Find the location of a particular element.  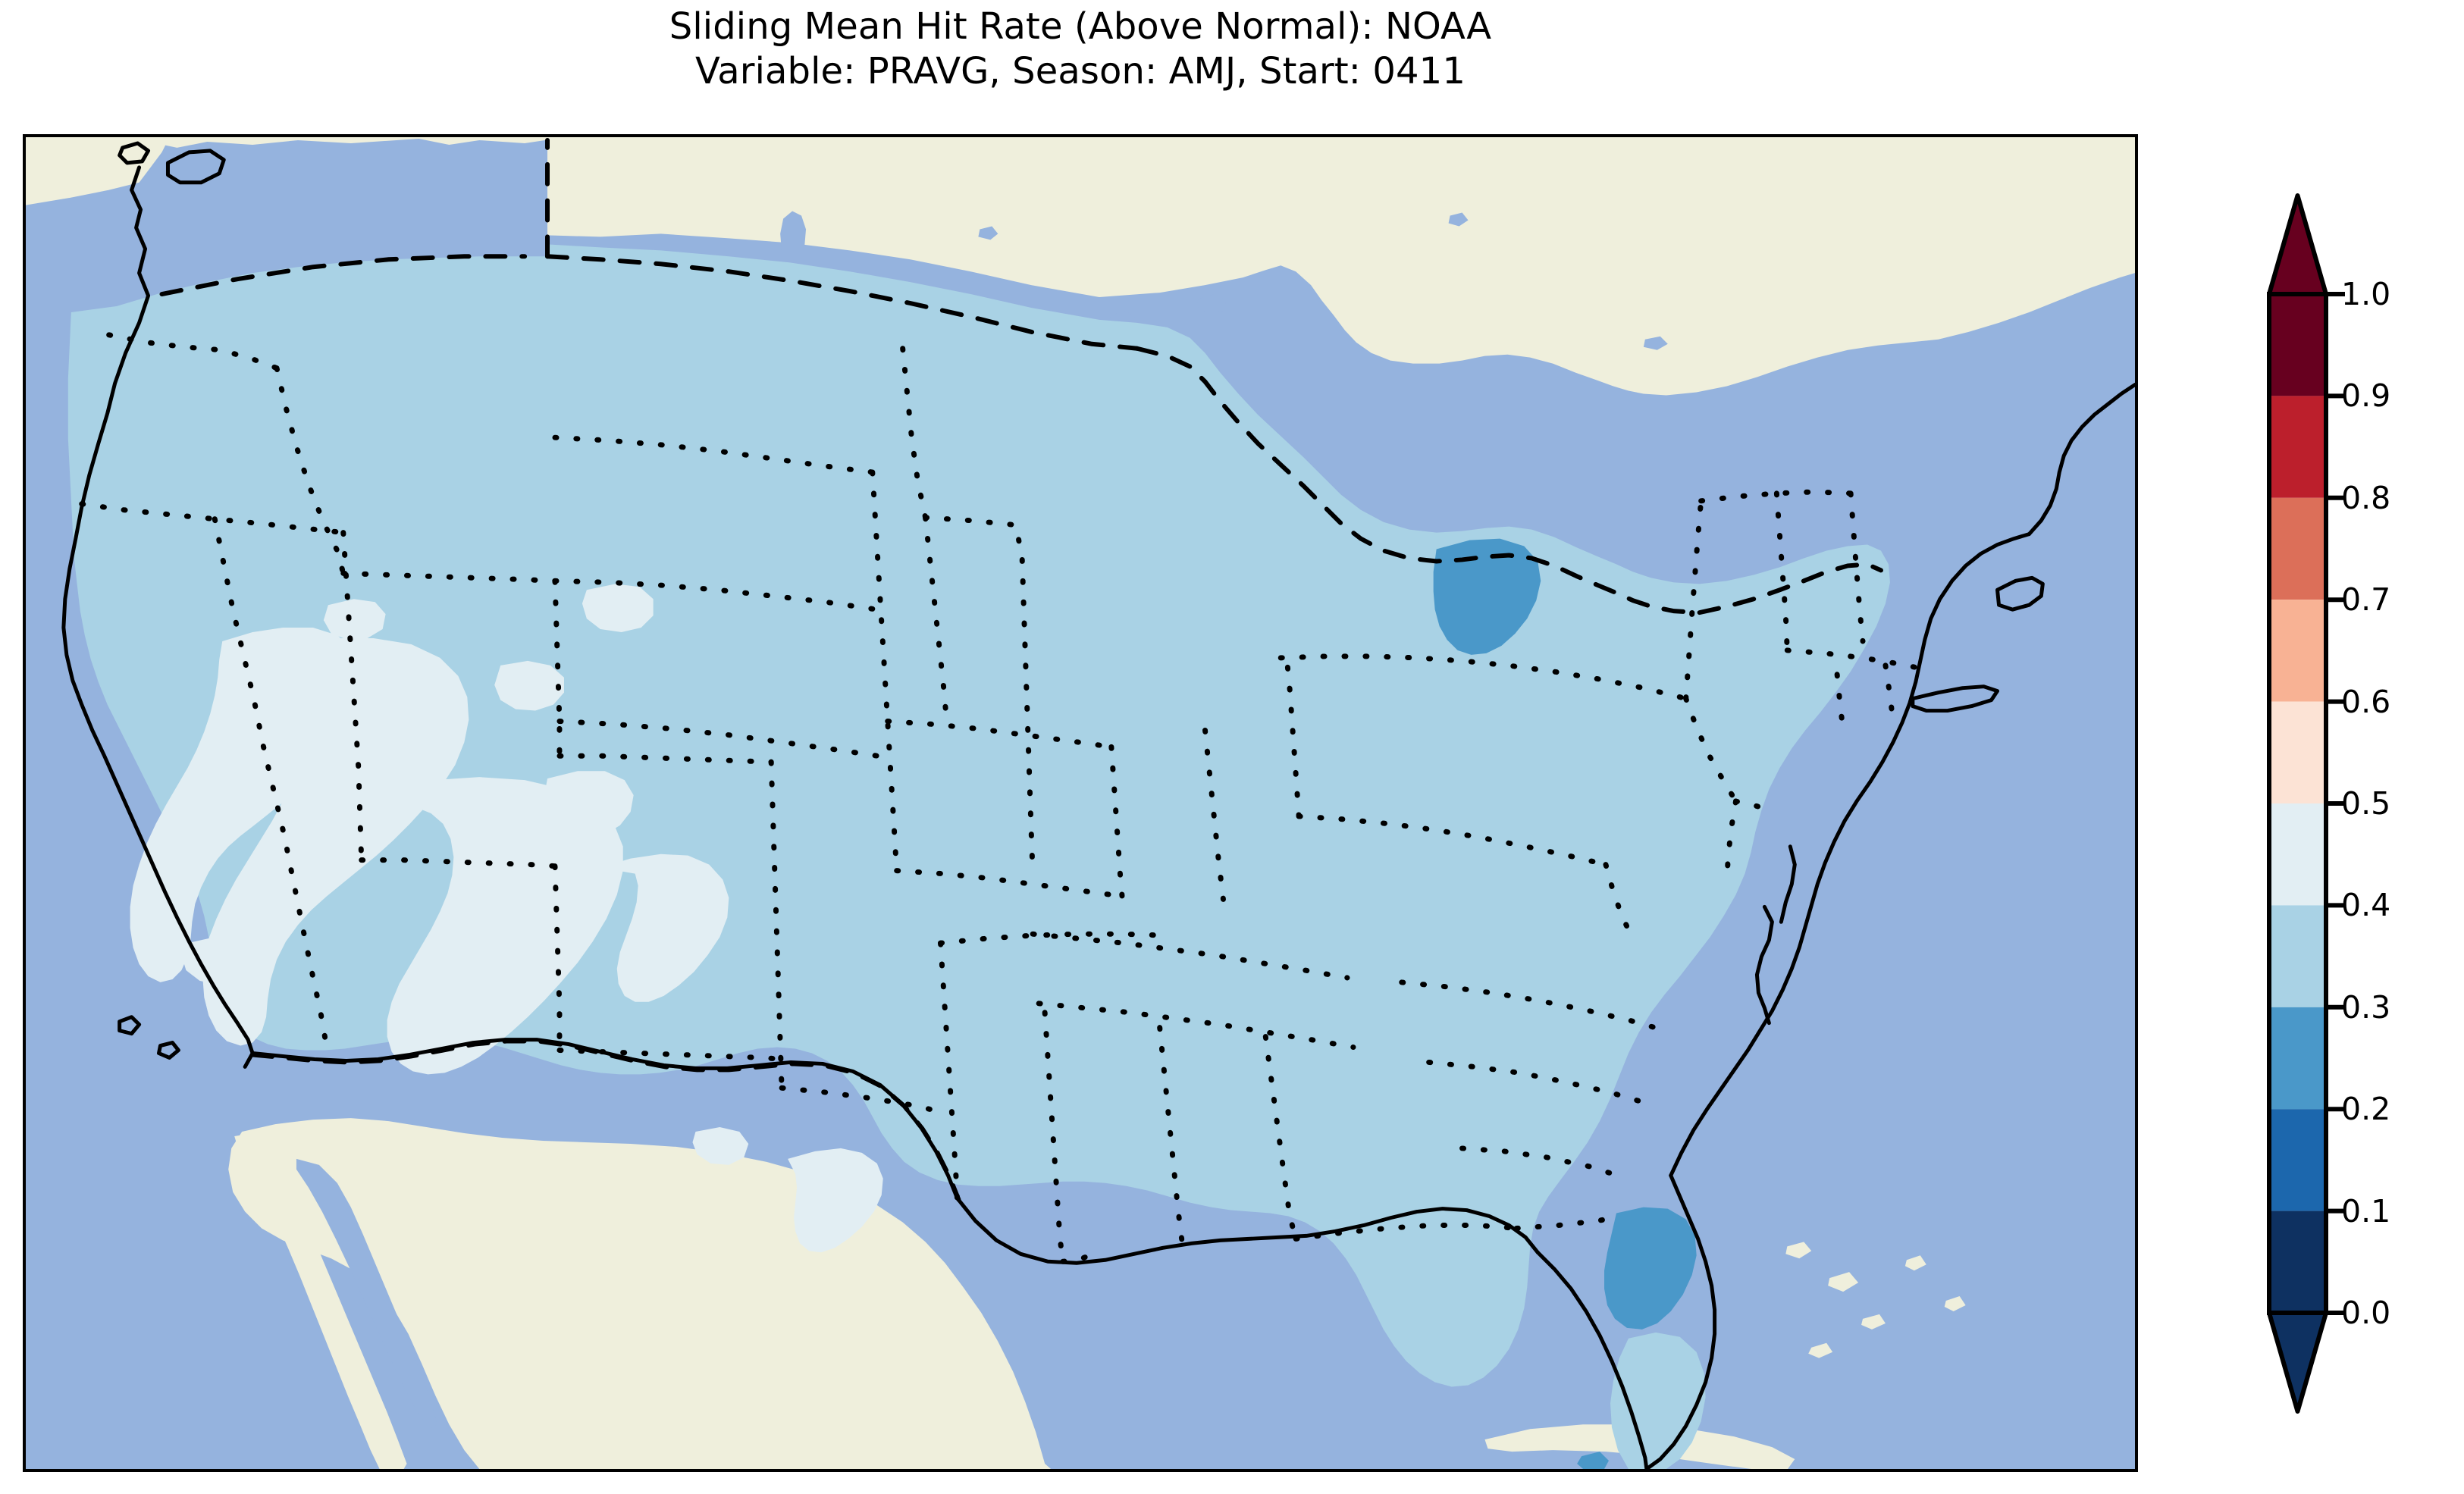

colorbar-band-0p7-0p8 is located at coordinates (2297, 548).